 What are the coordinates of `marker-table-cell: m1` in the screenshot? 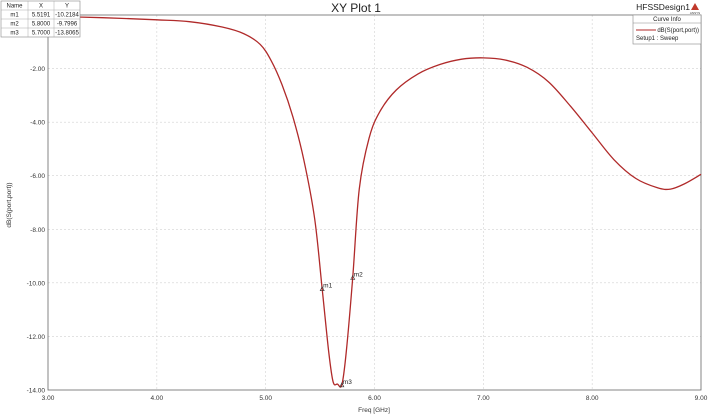 It's located at (14, 16).